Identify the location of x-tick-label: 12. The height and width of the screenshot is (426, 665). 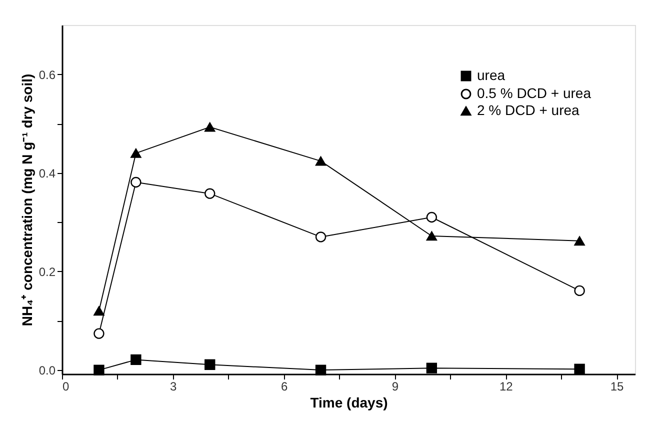
(506, 387).